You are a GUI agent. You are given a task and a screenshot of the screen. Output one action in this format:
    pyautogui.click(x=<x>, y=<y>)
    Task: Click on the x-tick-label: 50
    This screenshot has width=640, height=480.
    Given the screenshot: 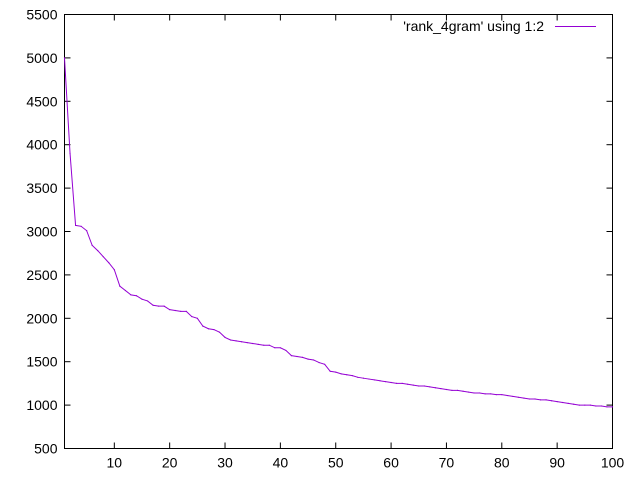 What is the action you would take?
    pyautogui.click(x=336, y=463)
    